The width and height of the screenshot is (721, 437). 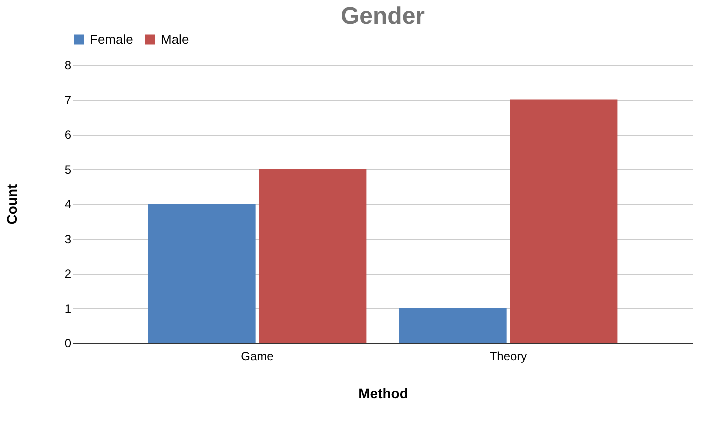 I want to click on chart-title: Gender, so click(x=383, y=16).